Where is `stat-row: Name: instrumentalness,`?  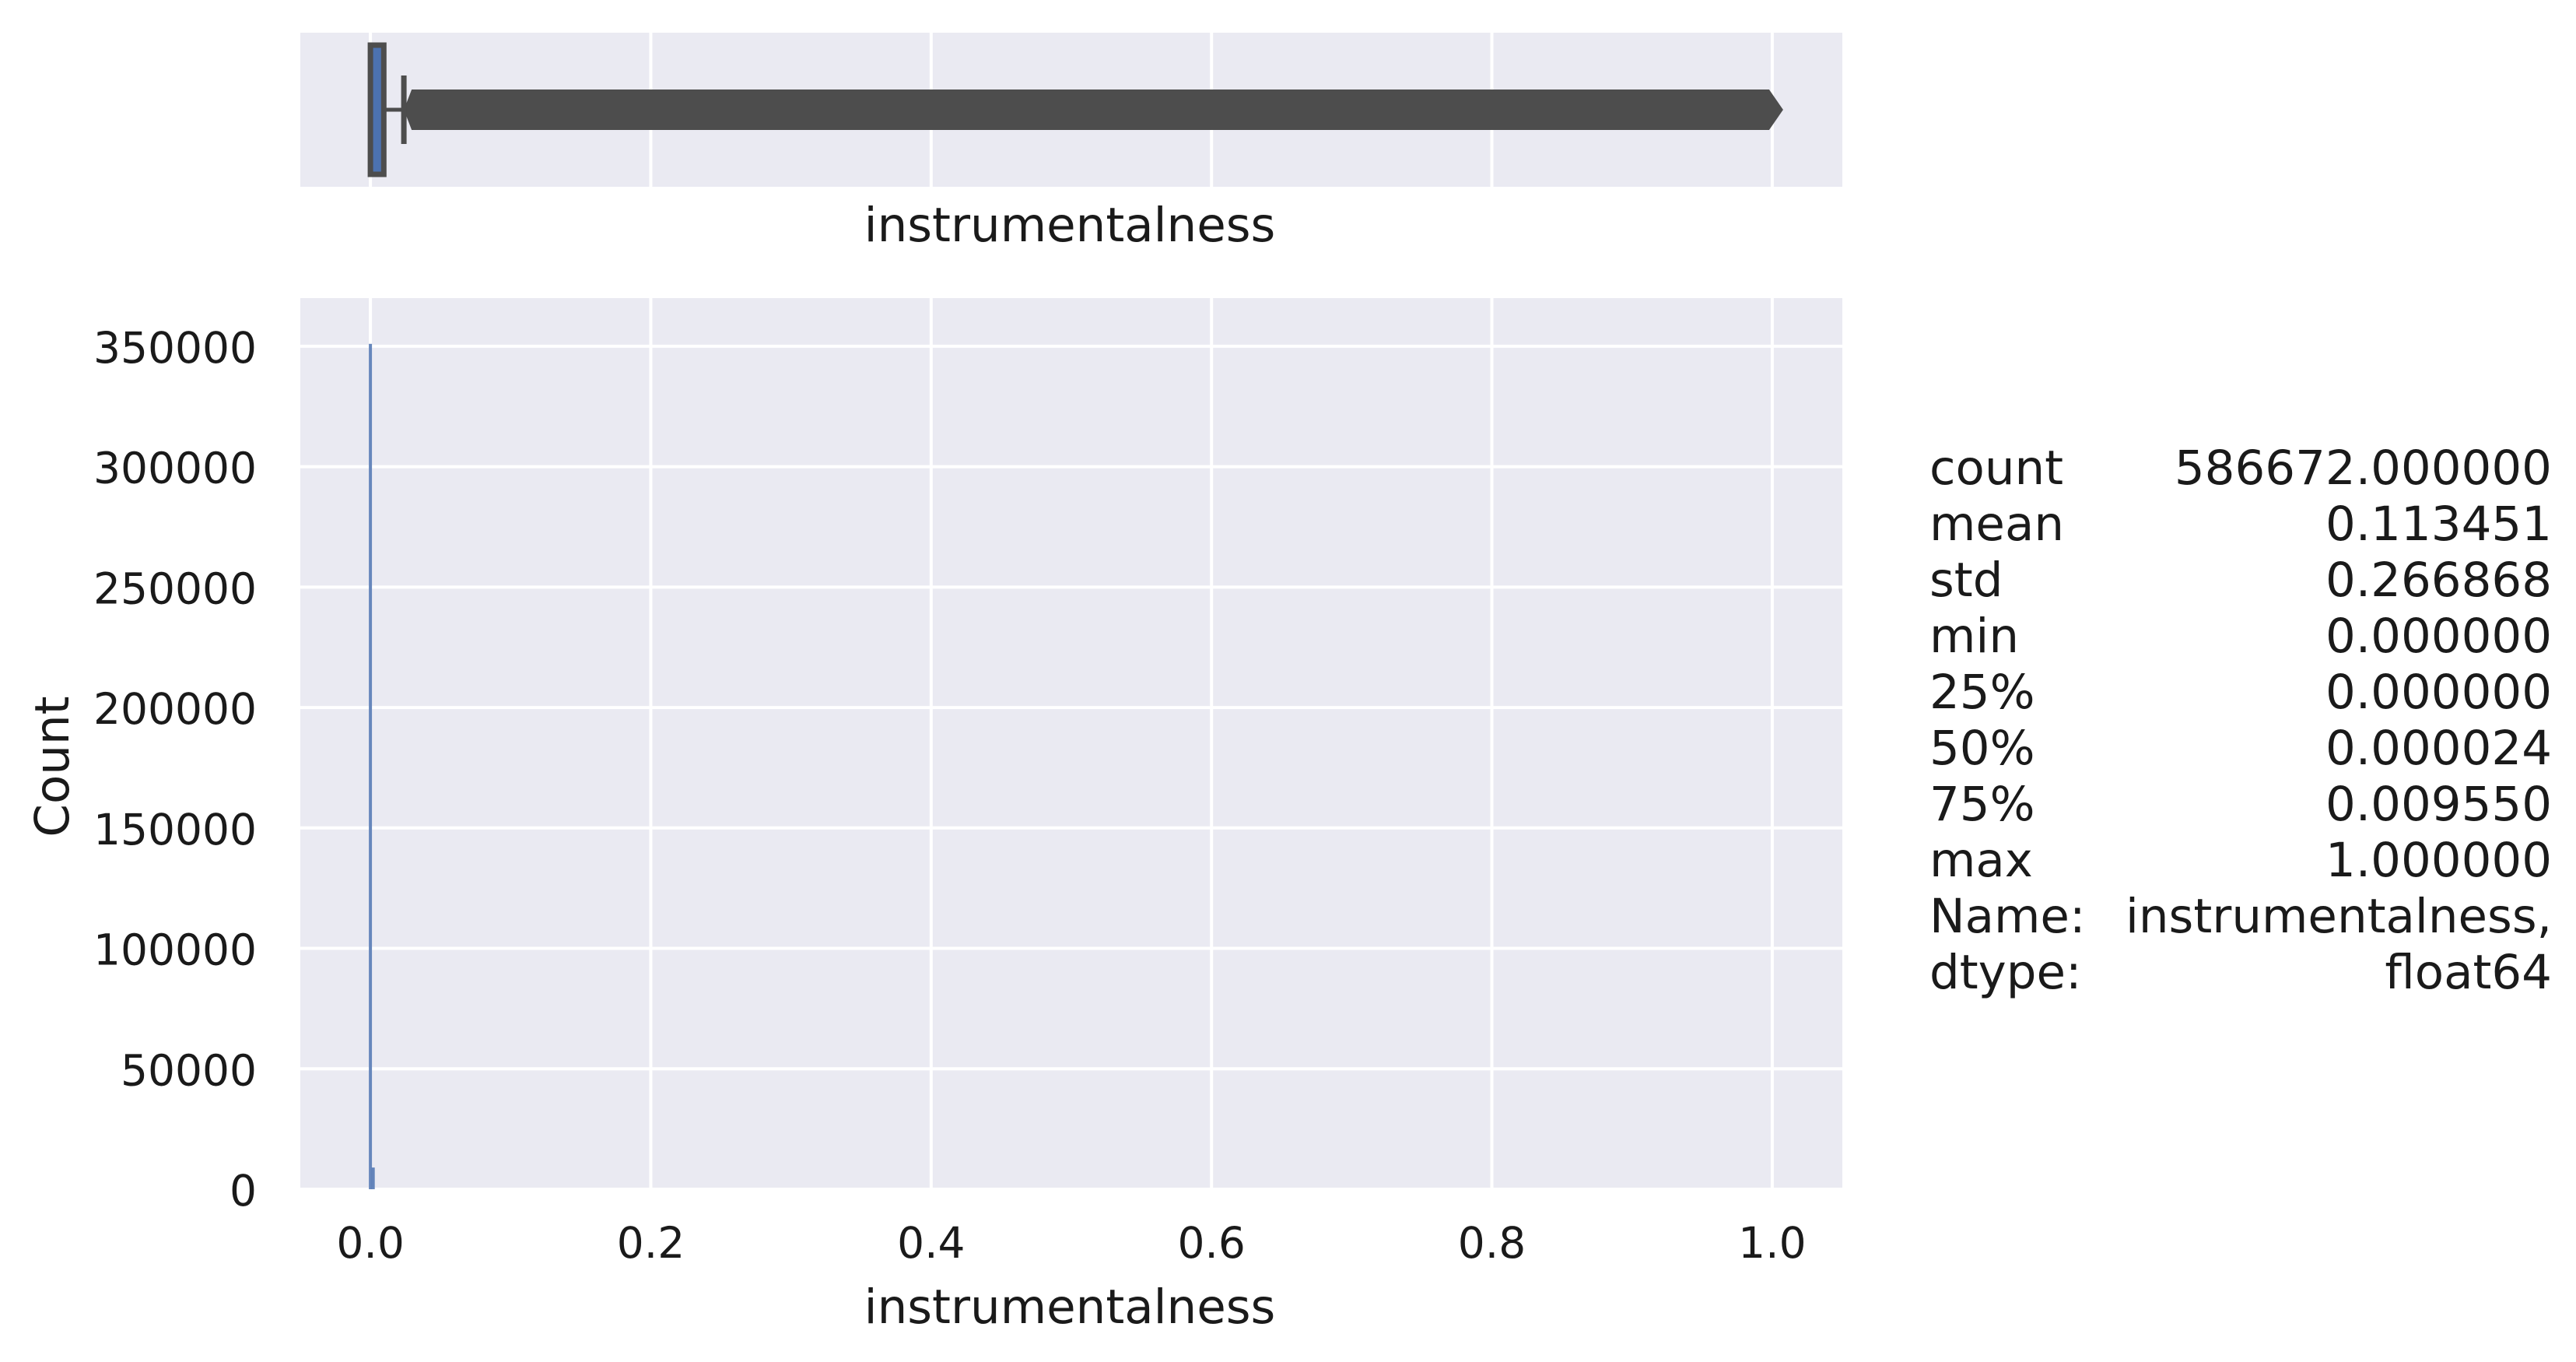 stat-row: Name: instrumentalness, is located at coordinates (2240, 917).